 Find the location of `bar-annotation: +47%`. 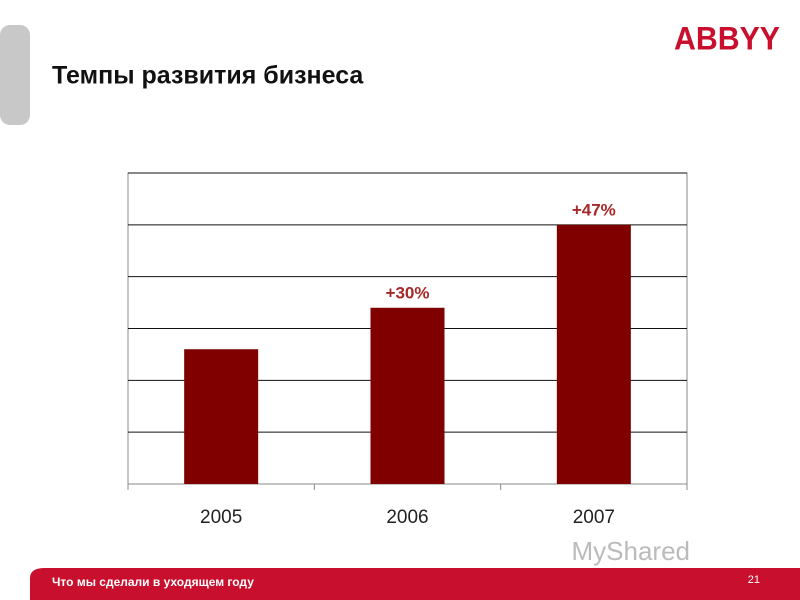

bar-annotation: +47% is located at coordinates (594, 209).